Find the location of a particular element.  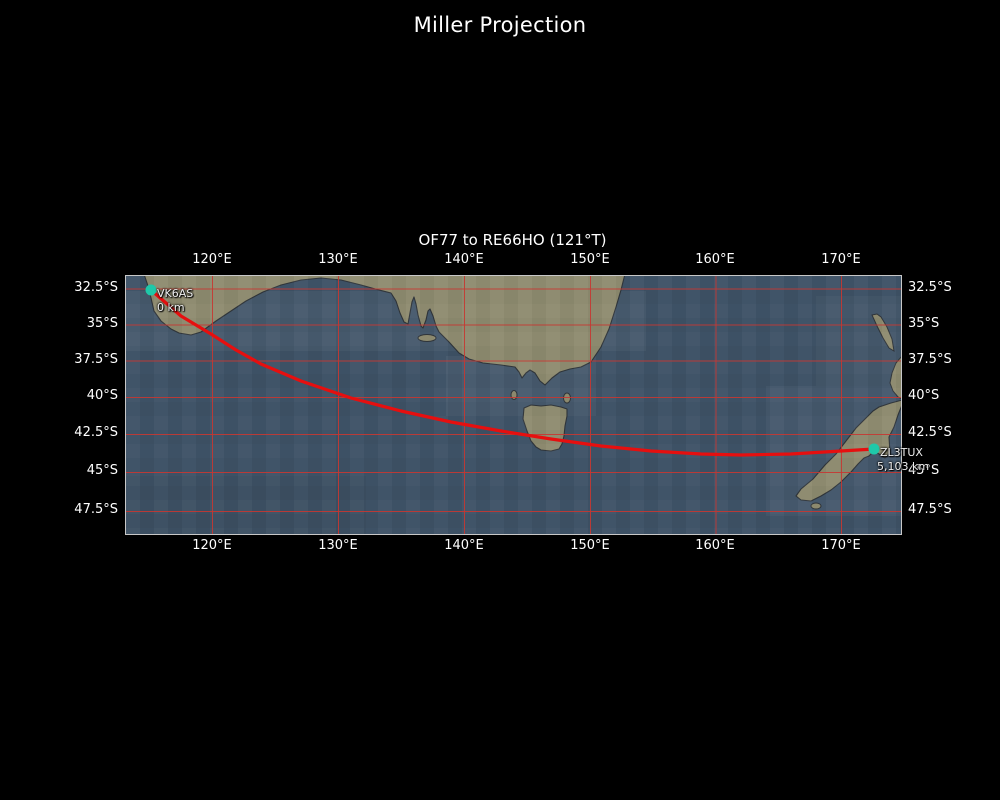

lon-tick-bottom-120e: 120°E is located at coordinates (212, 545).